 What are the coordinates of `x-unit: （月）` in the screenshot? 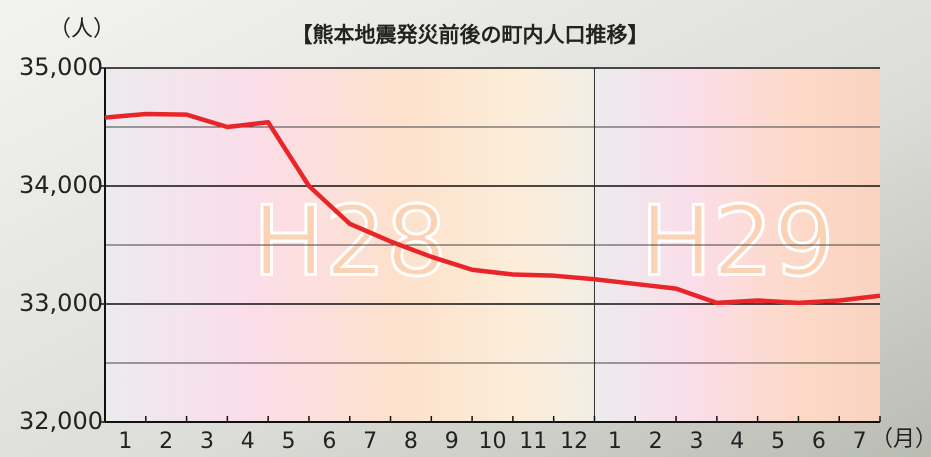 It's located at (901, 439).